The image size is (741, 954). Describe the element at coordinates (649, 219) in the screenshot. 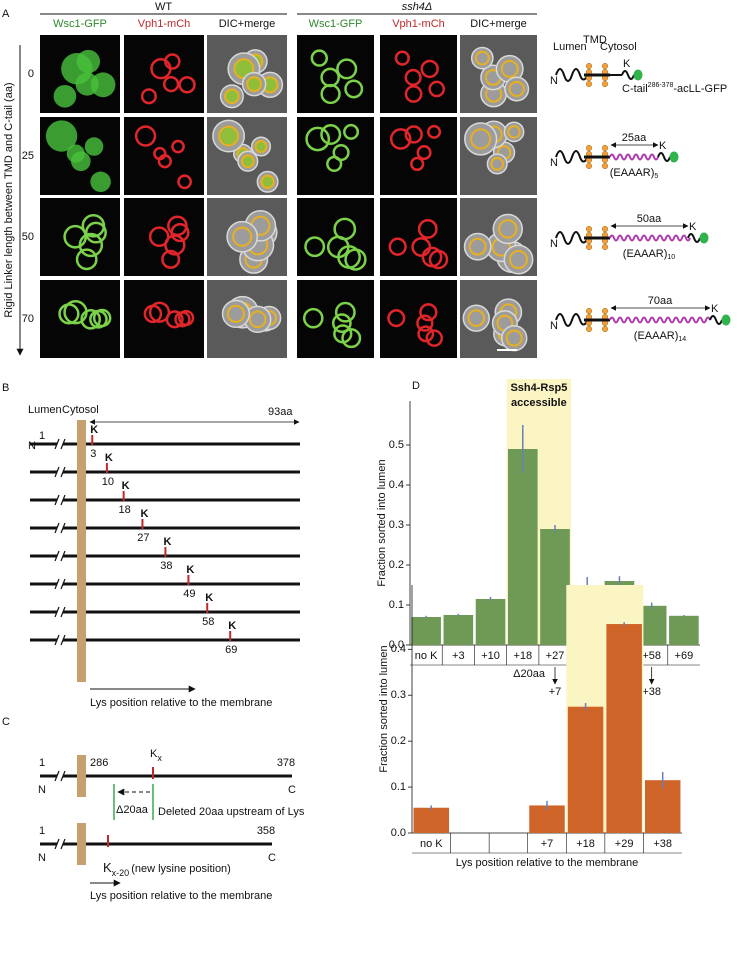

I see `linker-length: 50aa` at that location.